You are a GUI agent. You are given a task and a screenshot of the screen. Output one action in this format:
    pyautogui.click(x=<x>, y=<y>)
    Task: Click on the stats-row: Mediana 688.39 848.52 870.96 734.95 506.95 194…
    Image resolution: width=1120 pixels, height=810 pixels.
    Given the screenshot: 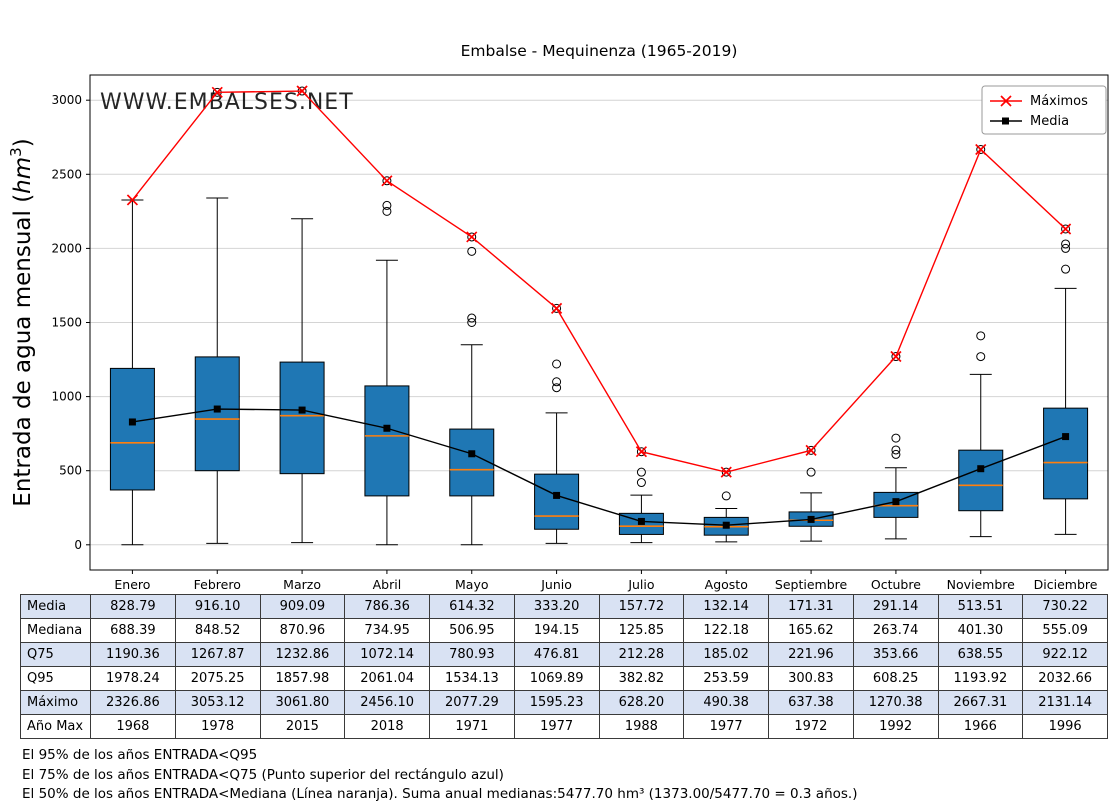 What is the action you would take?
    pyautogui.click(x=564, y=630)
    